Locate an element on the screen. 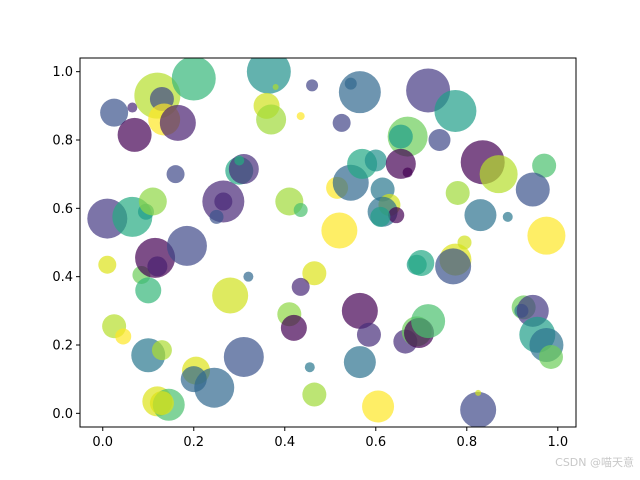 The width and height of the screenshot is (640, 480). y-tick-label: 0.4 is located at coordinates (62, 277).